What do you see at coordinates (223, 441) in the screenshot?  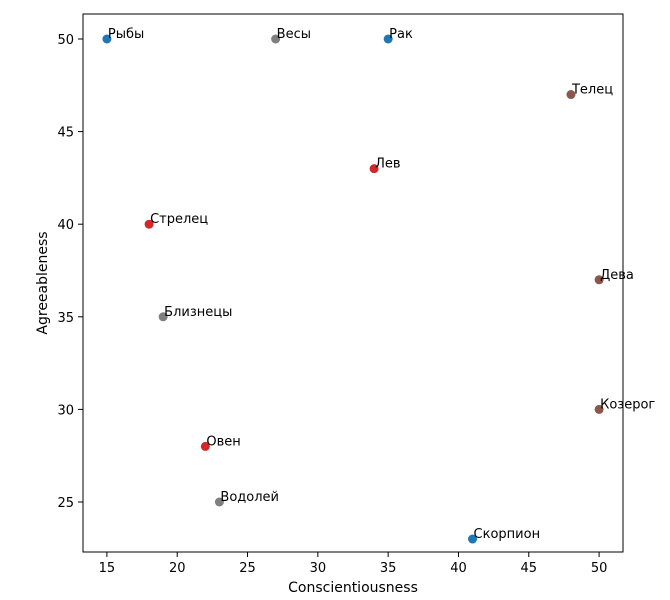 I see `point-label: Овен` at bounding box center [223, 441].